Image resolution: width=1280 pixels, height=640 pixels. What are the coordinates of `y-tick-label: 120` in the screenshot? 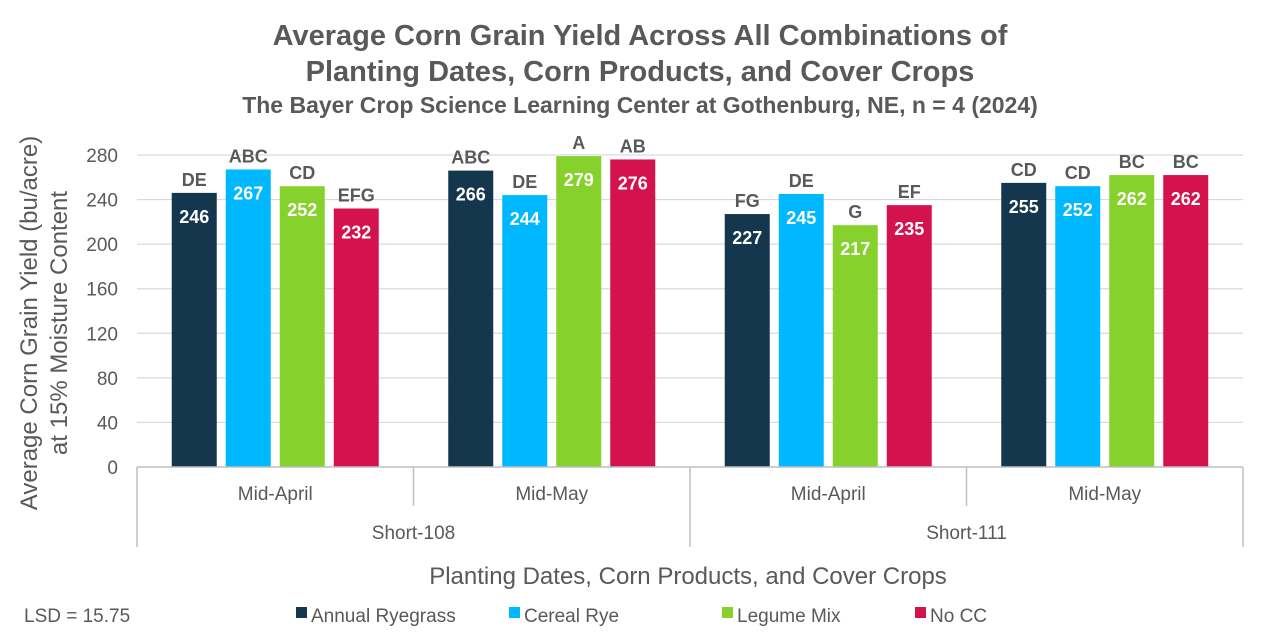 It's located at (102, 334).